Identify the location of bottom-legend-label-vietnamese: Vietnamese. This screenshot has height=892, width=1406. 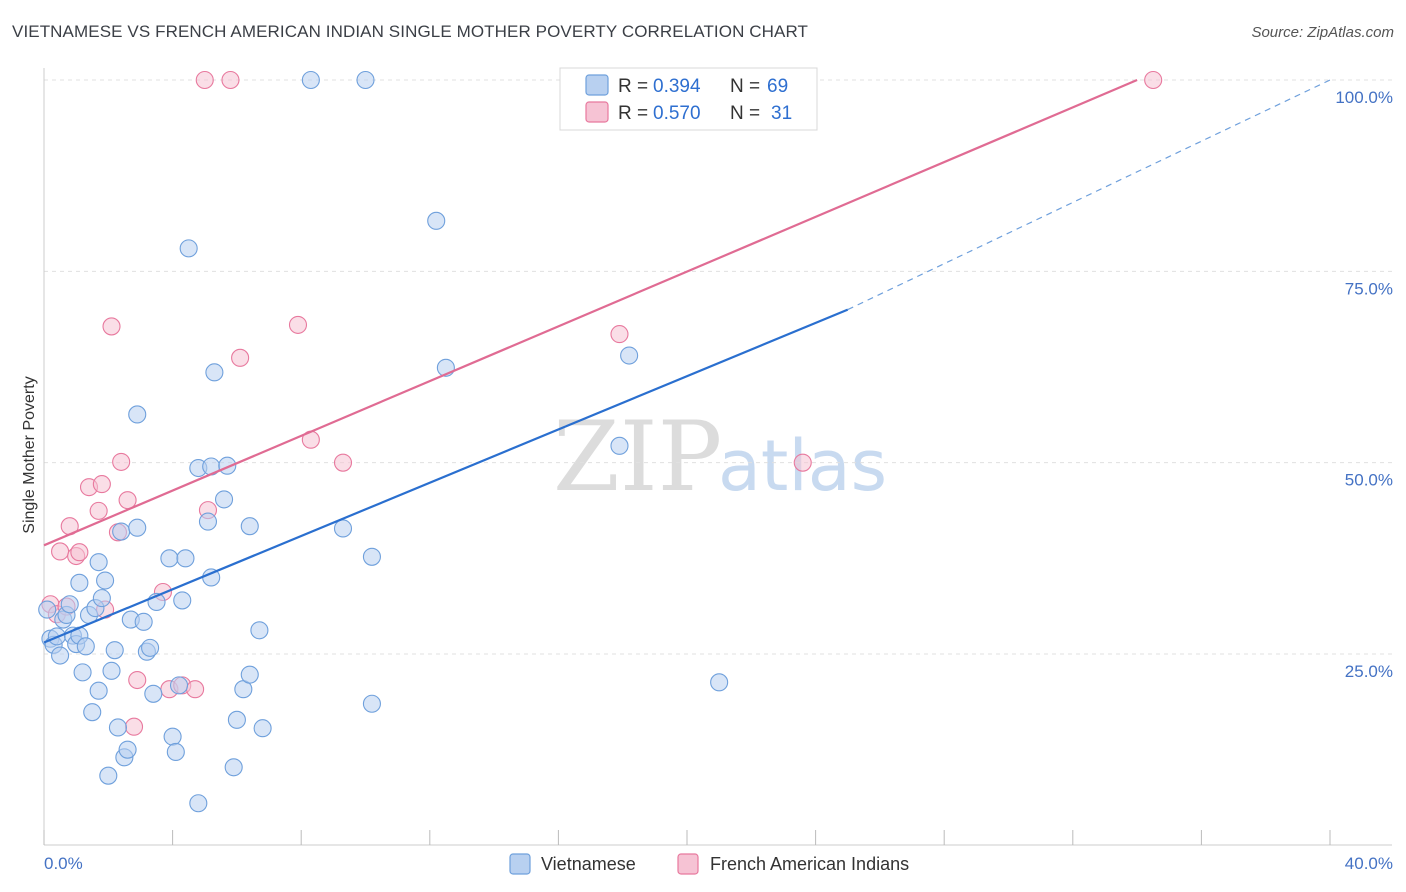
(588, 864).